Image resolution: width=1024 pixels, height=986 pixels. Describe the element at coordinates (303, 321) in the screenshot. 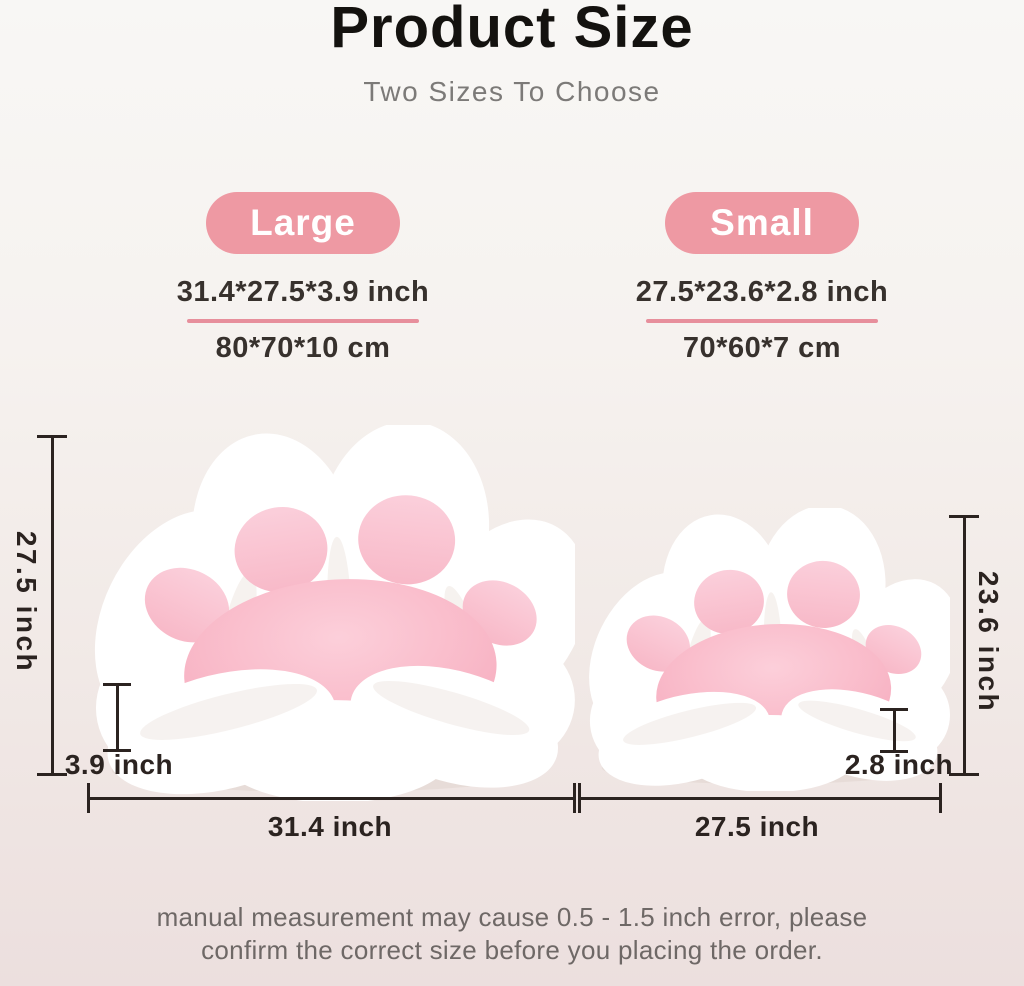

I see `underline-divider-large` at that location.